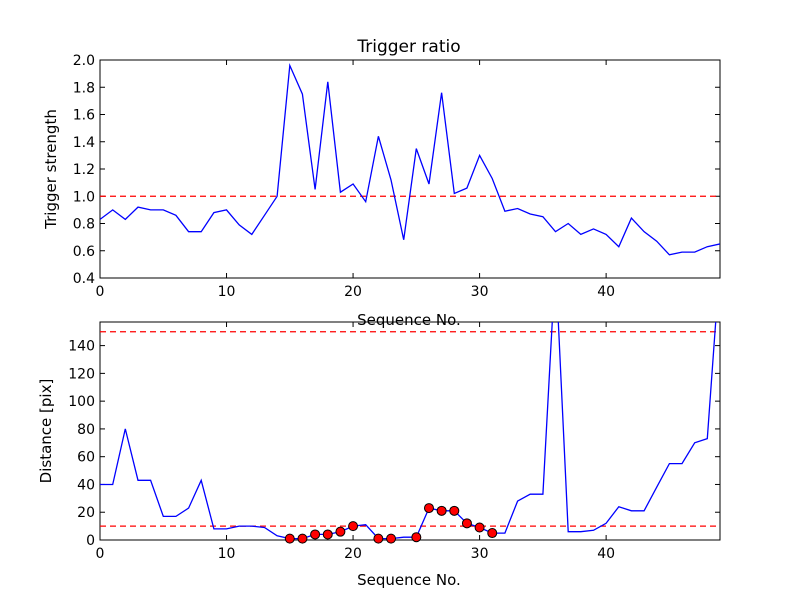 Image resolution: width=800 pixels, height=600 pixels. What do you see at coordinates (84, 61) in the screenshot?
I see `y-tick-label: 2.0` at bounding box center [84, 61].